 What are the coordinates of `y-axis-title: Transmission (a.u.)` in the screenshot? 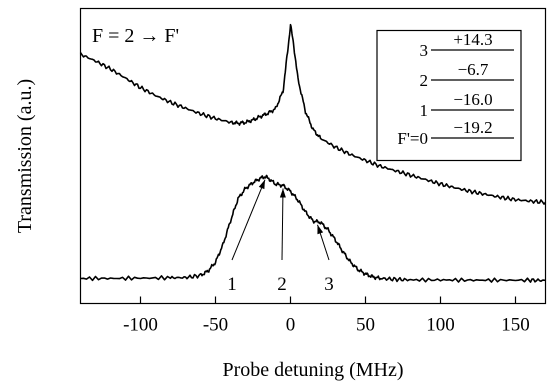 It's located at (25, 156).